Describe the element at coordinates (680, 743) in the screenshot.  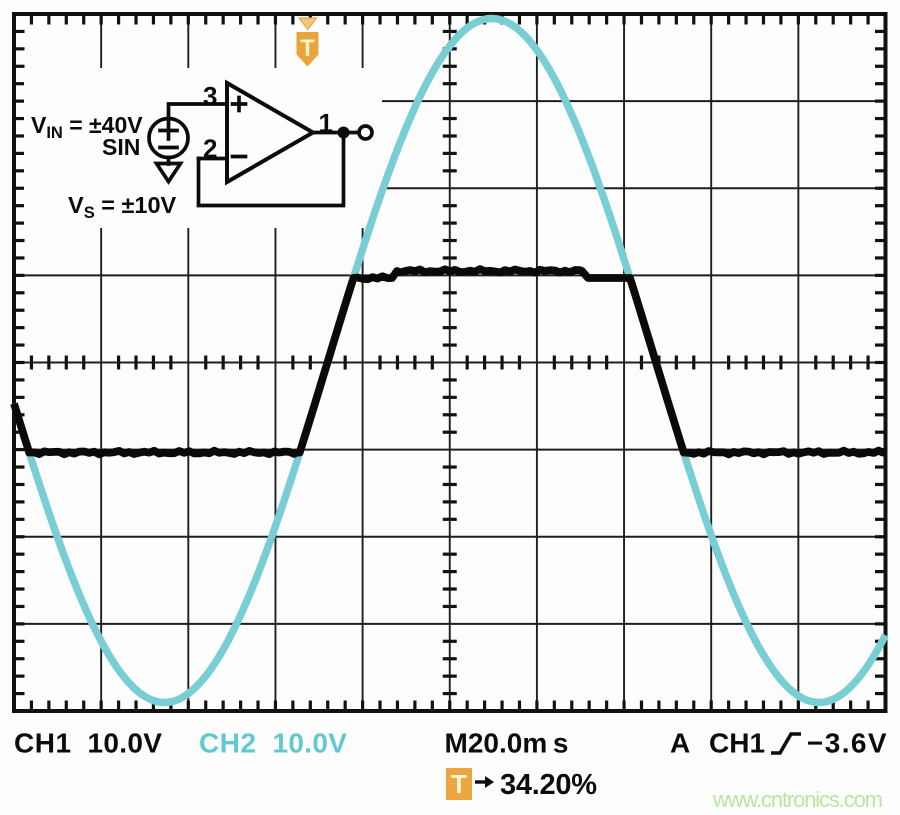
I see `svg-text: A` at that location.